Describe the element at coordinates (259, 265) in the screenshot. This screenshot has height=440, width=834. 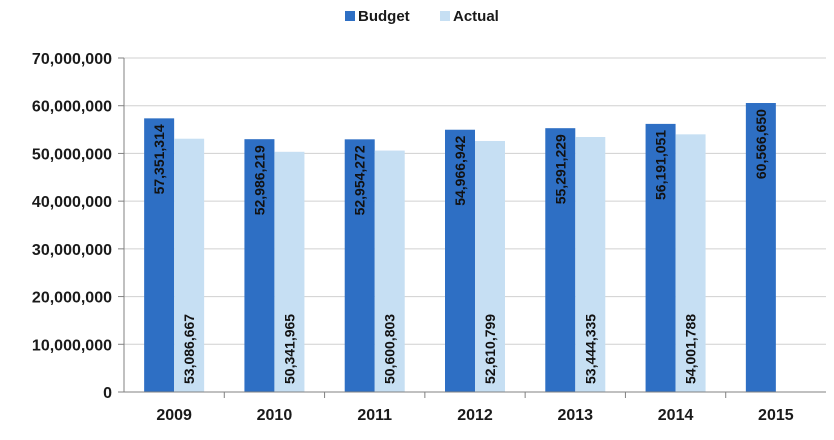
I see `bar-budget-2010` at that location.